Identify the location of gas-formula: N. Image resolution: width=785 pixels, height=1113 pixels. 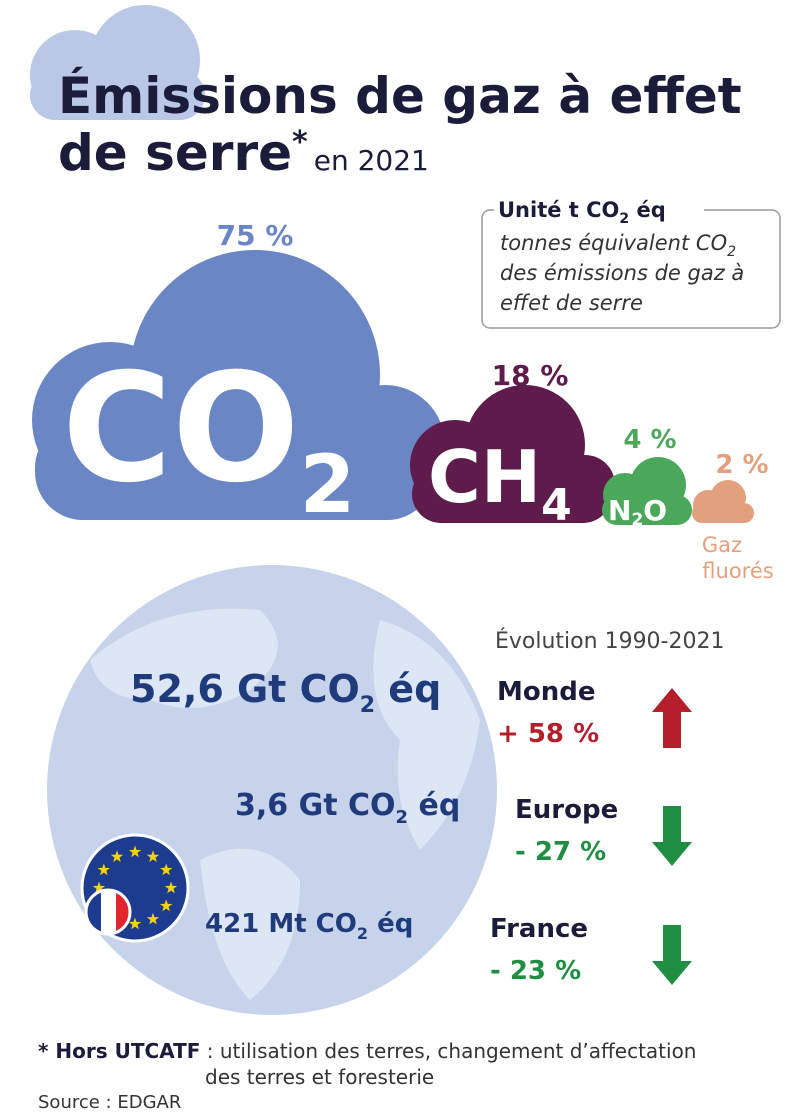
(619, 510).